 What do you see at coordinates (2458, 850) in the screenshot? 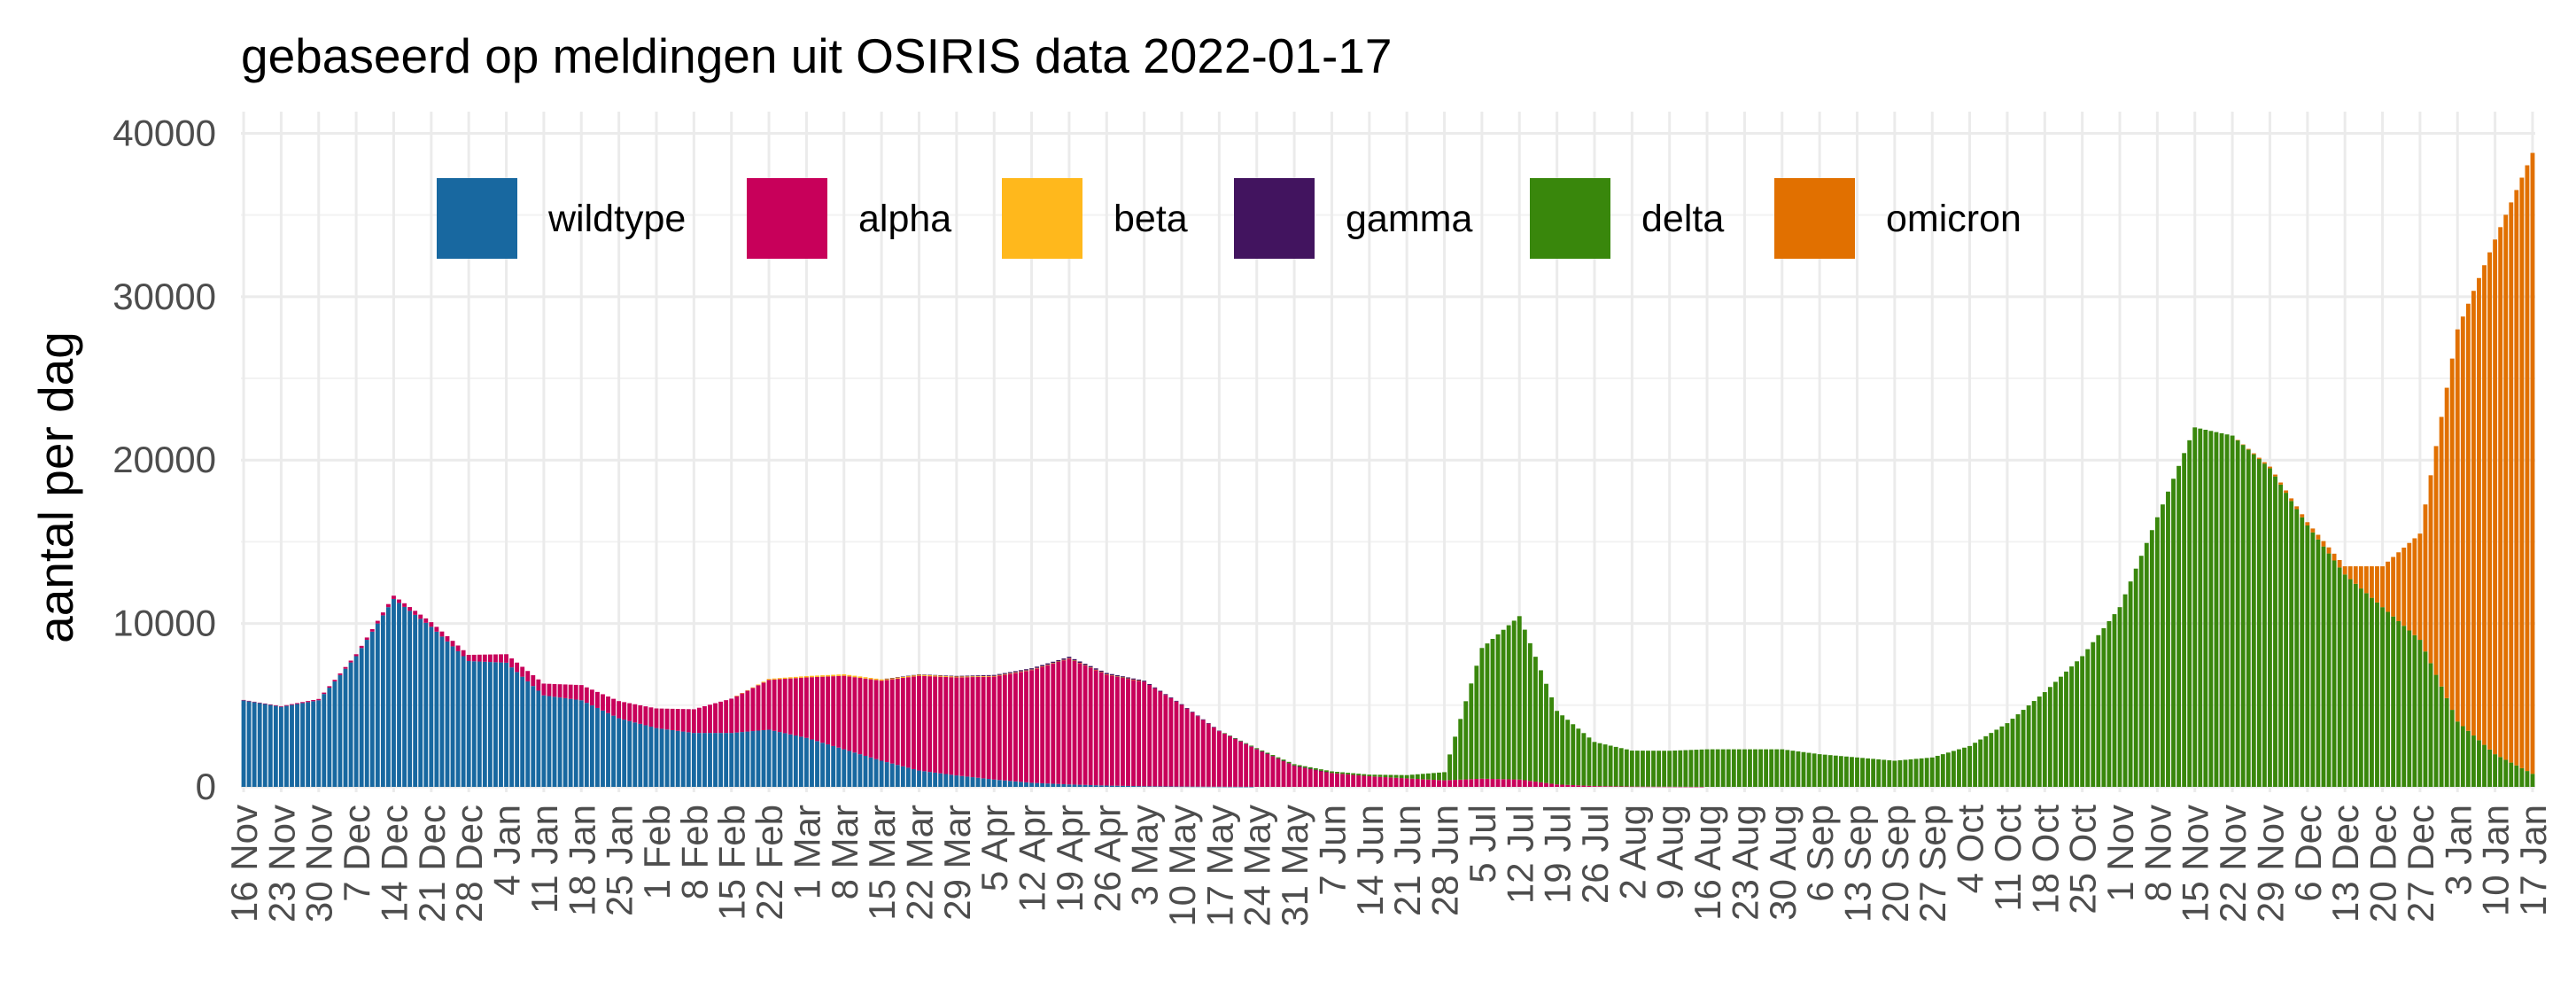
I see `x-tick-label: 3 Jan` at bounding box center [2458, 850].